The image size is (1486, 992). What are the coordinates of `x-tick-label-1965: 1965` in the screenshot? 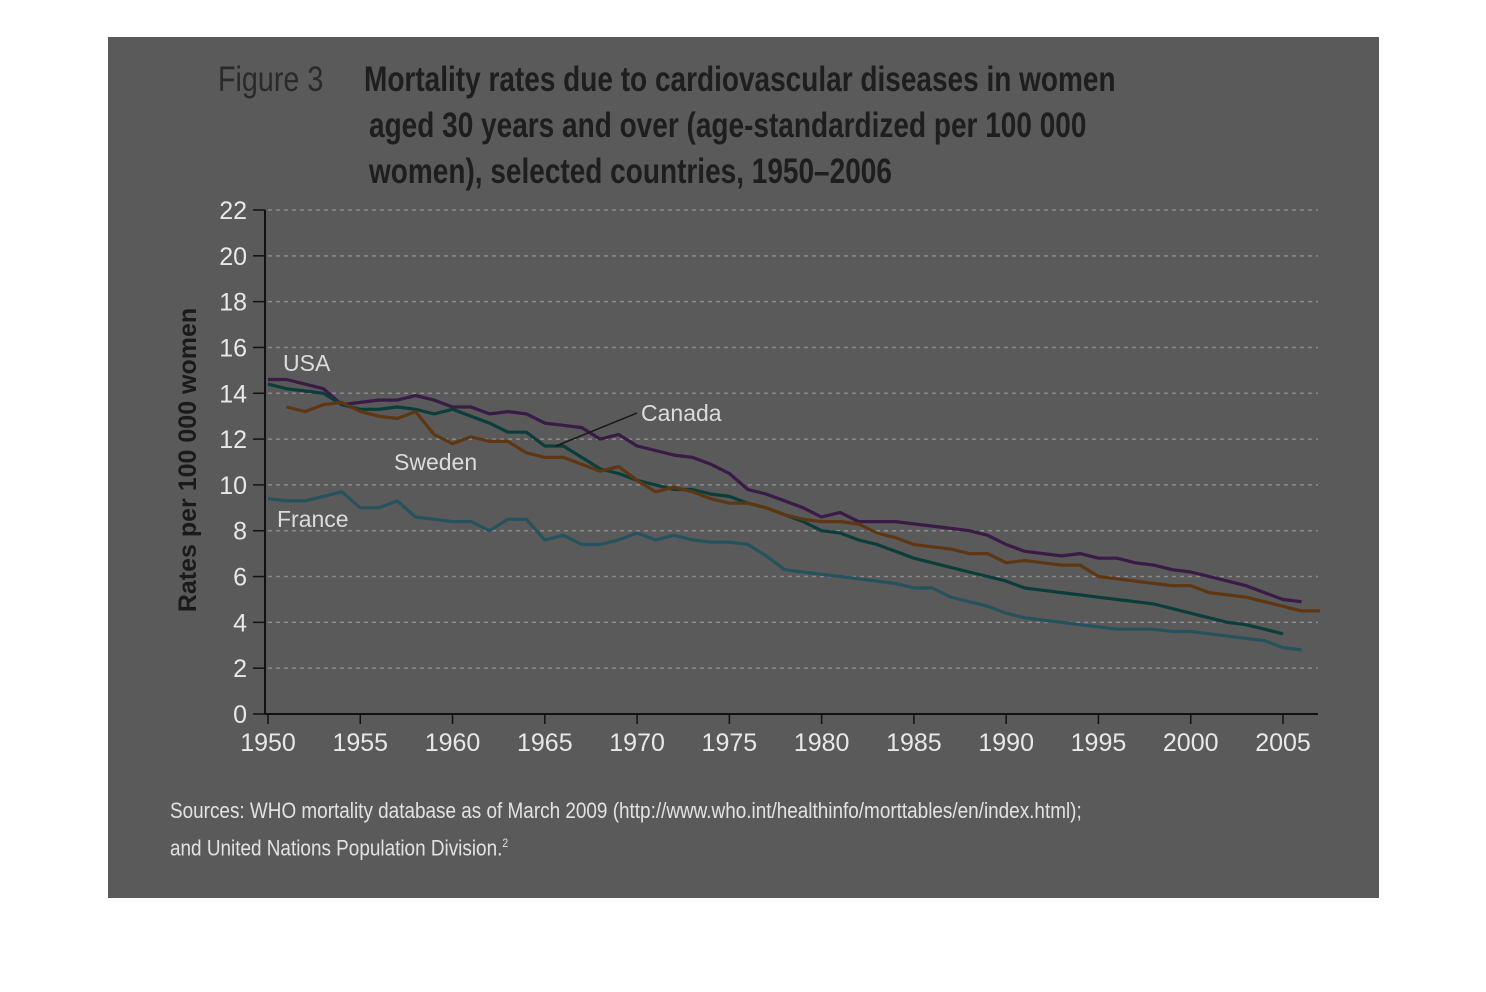 It's located at (545, 743).